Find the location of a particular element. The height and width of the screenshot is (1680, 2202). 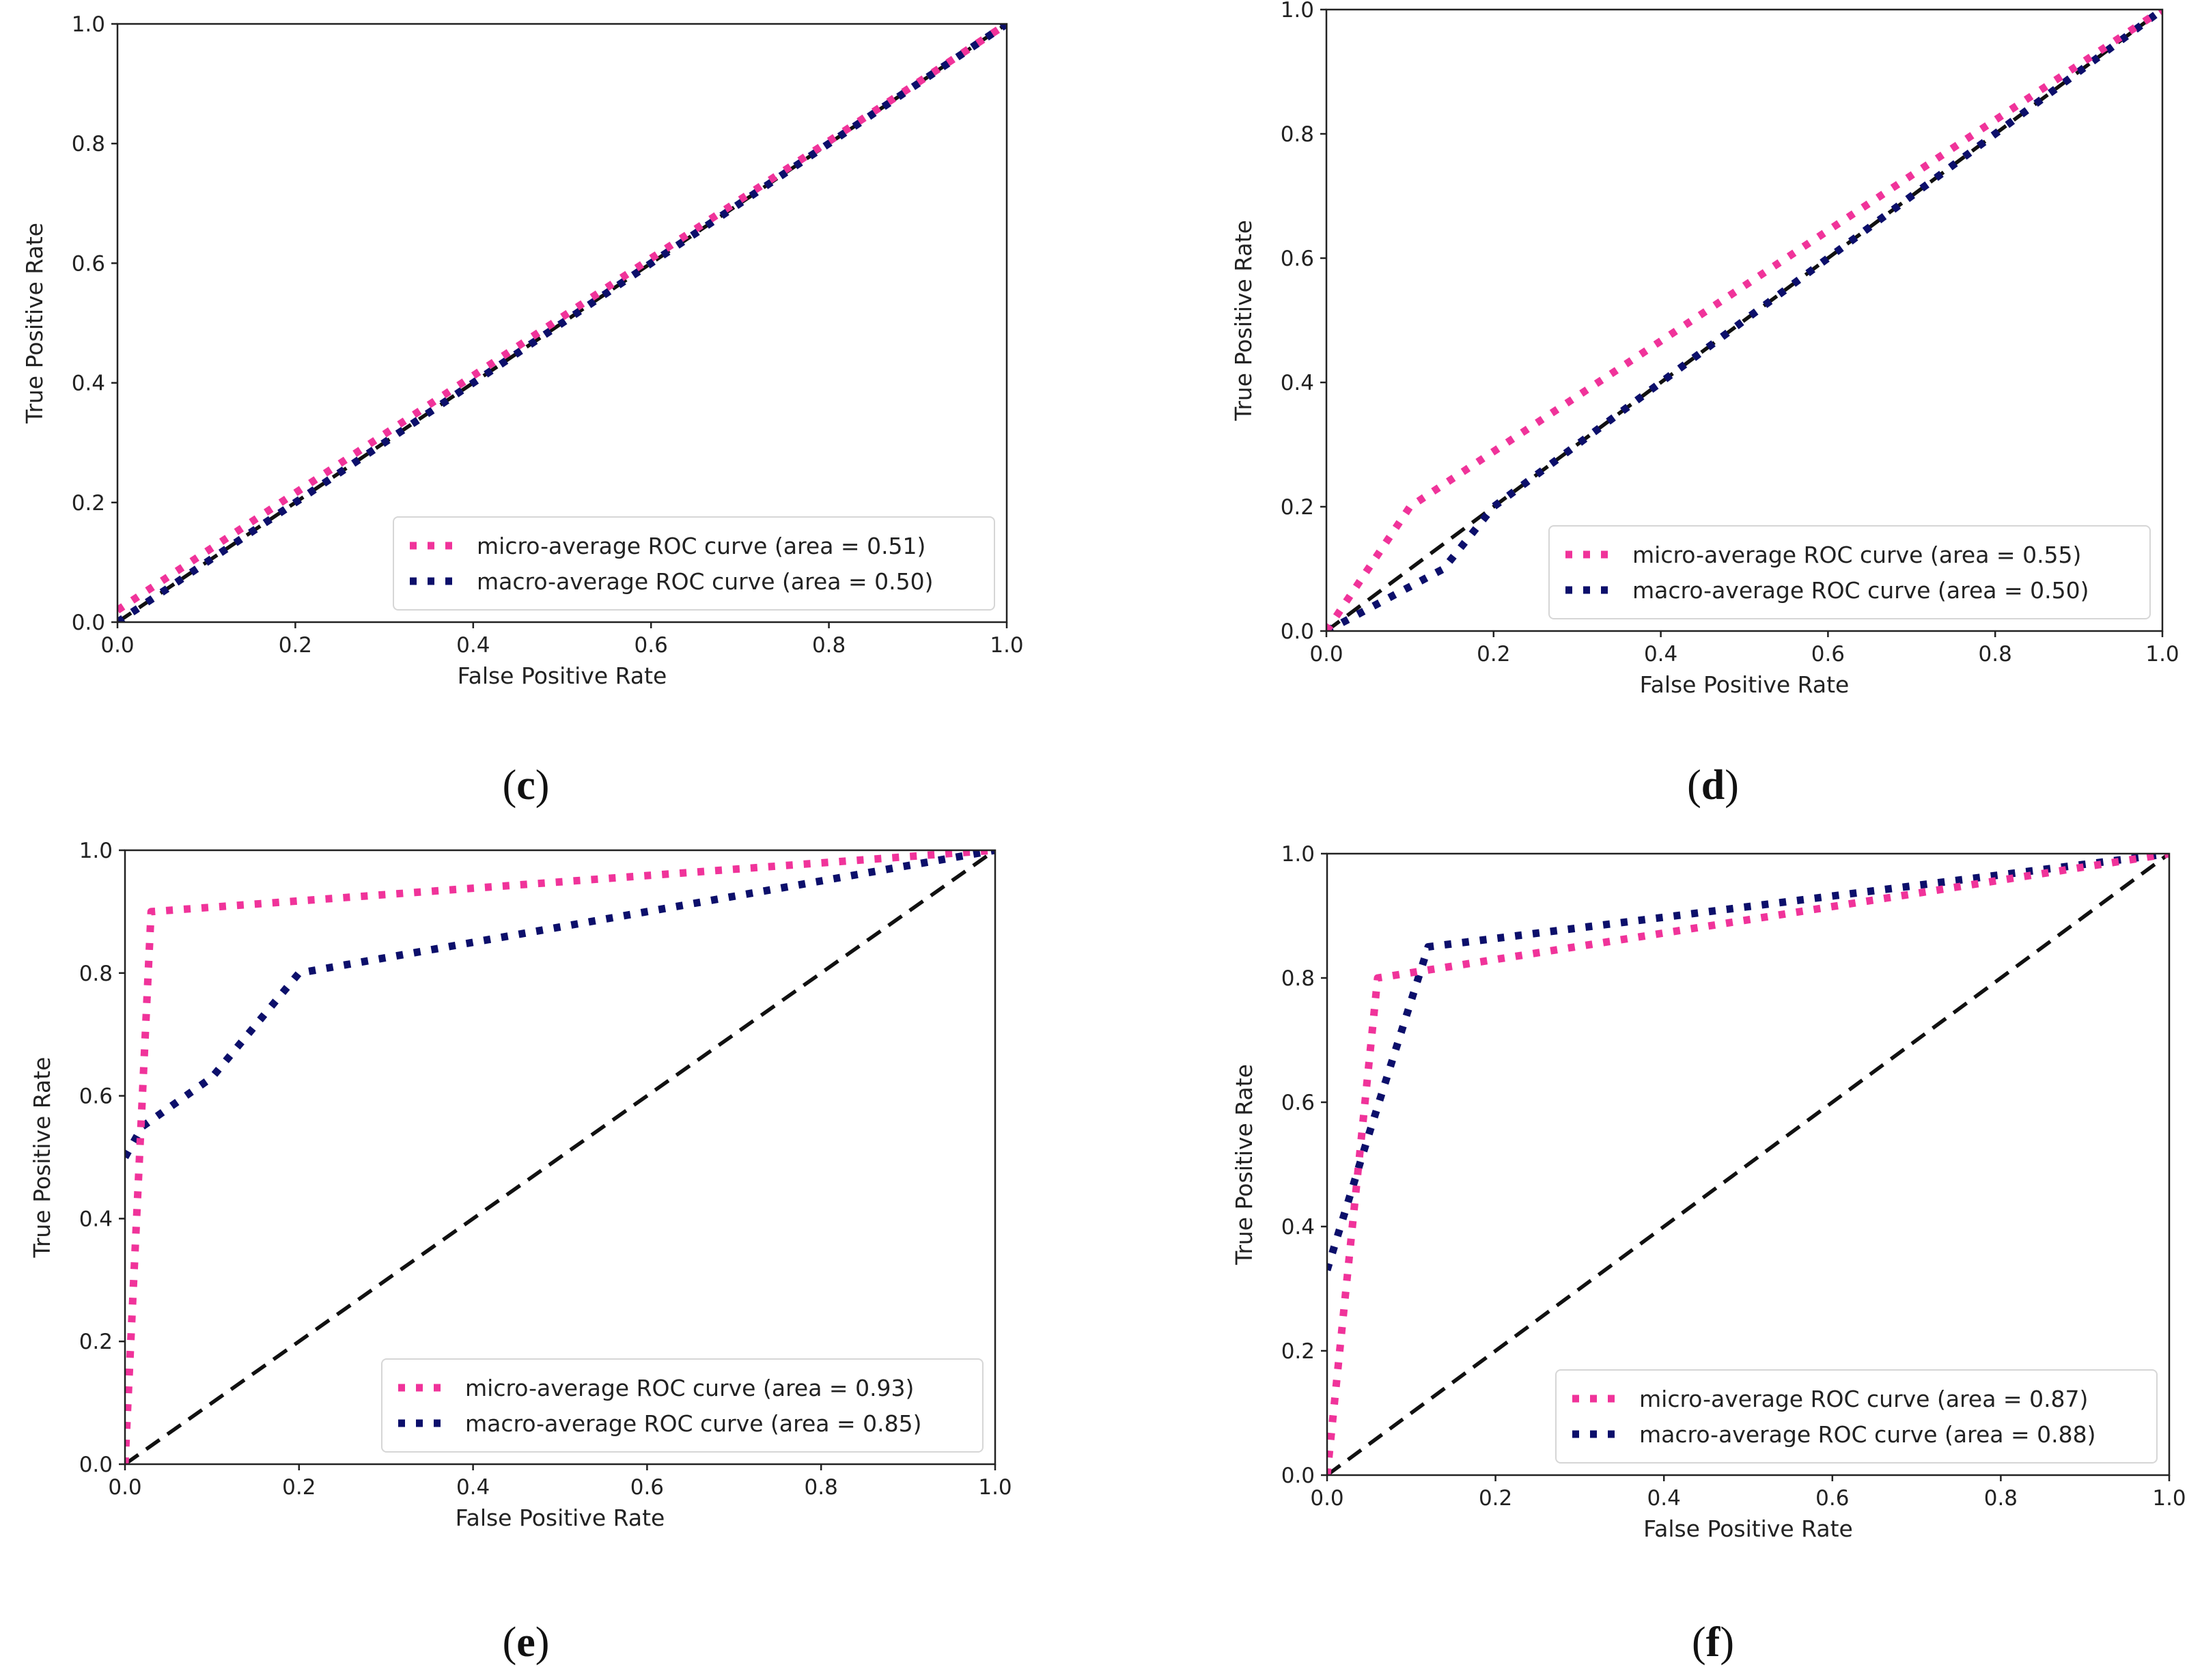

y-tick-label-f: 0.4 is located at coordinates (1298, 1227).